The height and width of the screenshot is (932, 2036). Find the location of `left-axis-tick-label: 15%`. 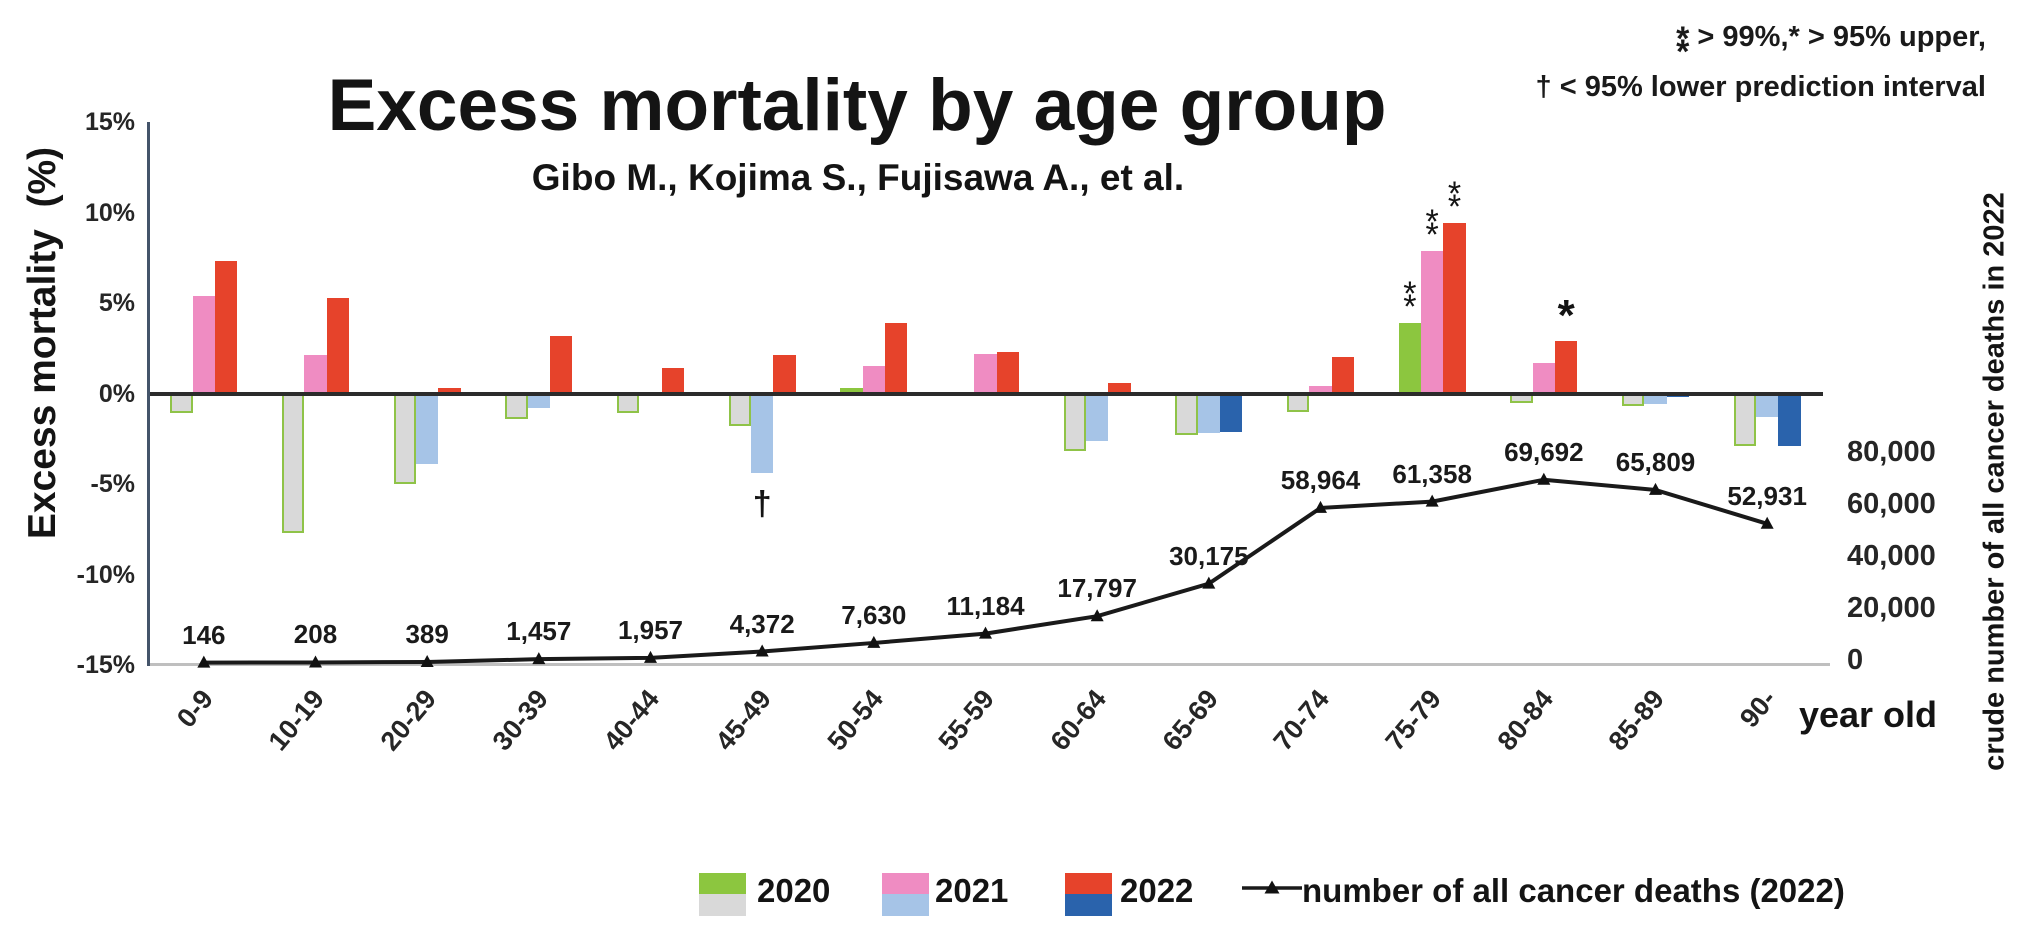

left-axis-tick-label: 15% is located at coordinates (109, 122).